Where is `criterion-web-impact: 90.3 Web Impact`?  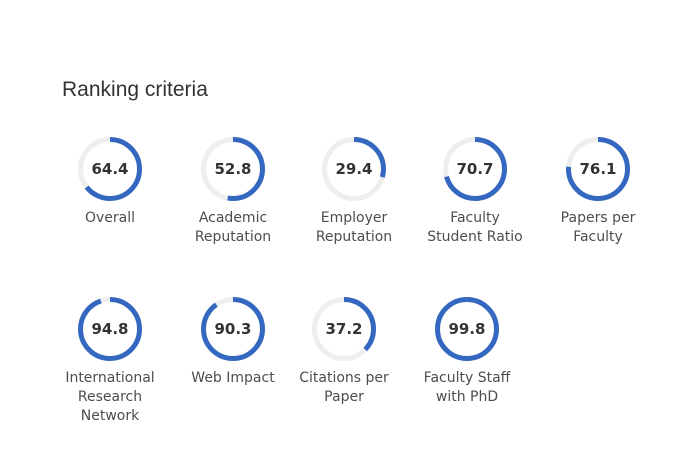
criterion-web-impact: 90.3 Web Impact is located at coordinates (233, 342).